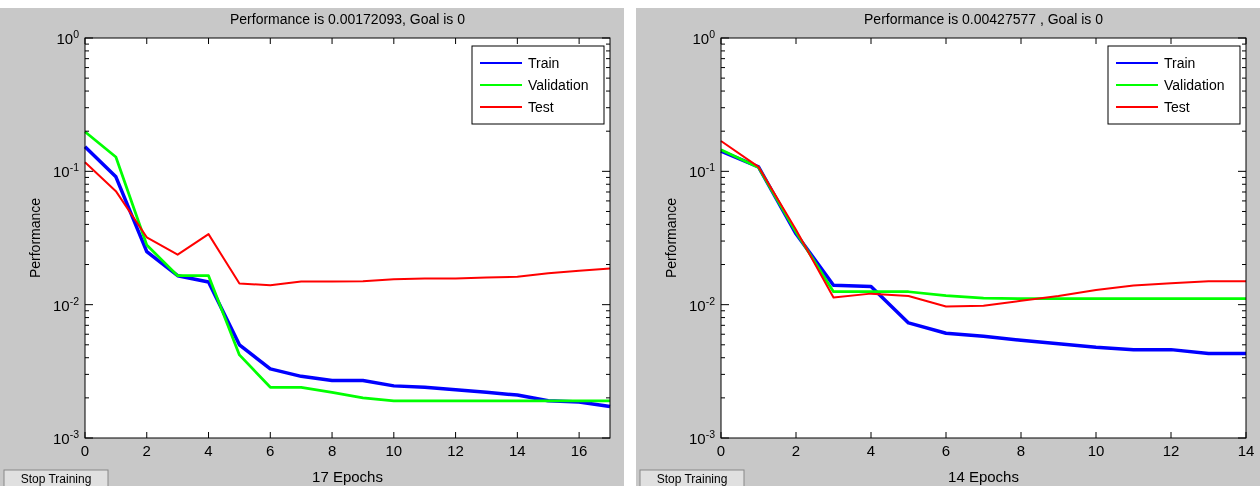 This screenshot has height=486, width=1260. What do you see at coordinates (983, 476) in the screenshot?
I see `x-axis-title: 14 Epochs` at bounding box center [983, 476].